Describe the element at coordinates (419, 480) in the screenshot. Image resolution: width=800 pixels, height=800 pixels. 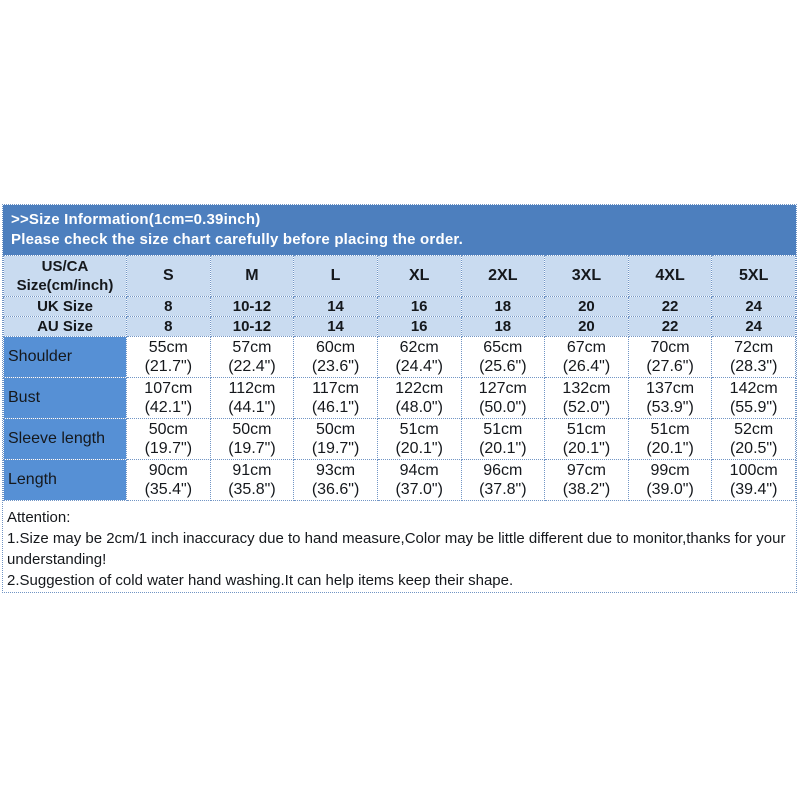
I see `measurement-value-cell: 94cm (37.0")` at that location.